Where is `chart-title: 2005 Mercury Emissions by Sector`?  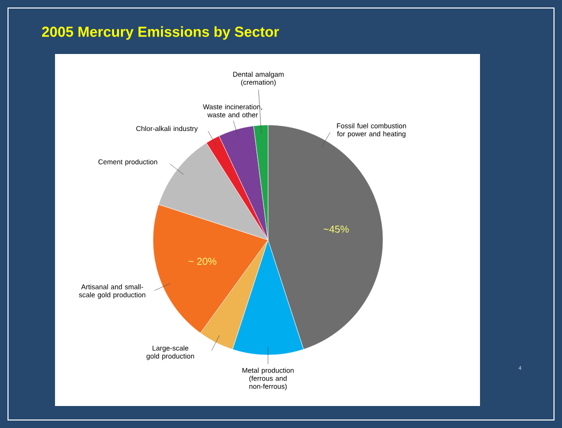 chart-title: 2005 Mercury Emissions by Sector is located at coordinates (160, 33).